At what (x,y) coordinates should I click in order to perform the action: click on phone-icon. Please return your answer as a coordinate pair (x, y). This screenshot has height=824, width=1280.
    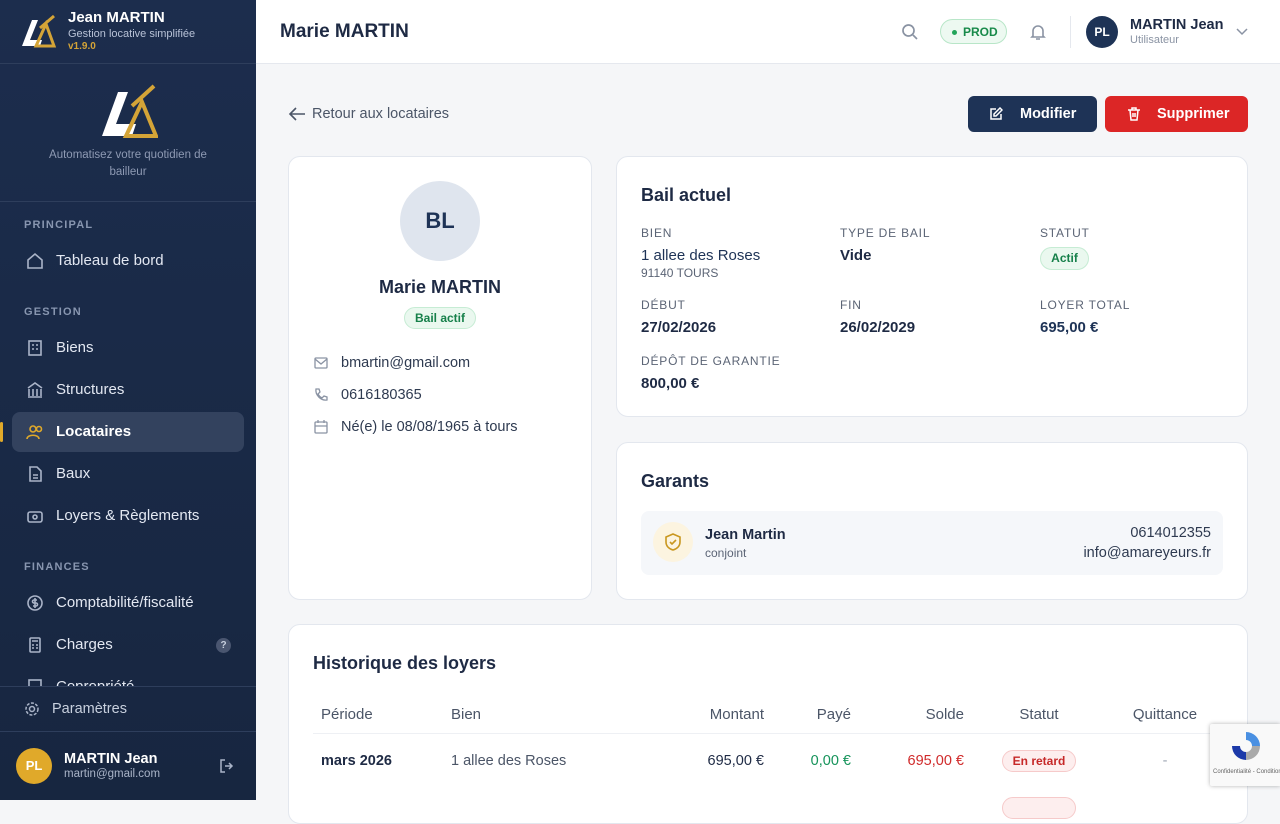
    Looking at the image, I should click on (321, 394).